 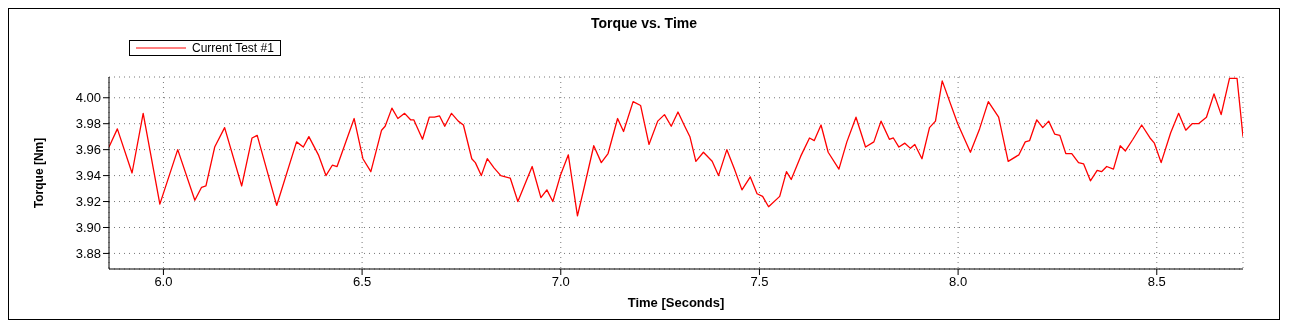 I want to click on x-tick-label: 7.5, so click(x=759, y=282).